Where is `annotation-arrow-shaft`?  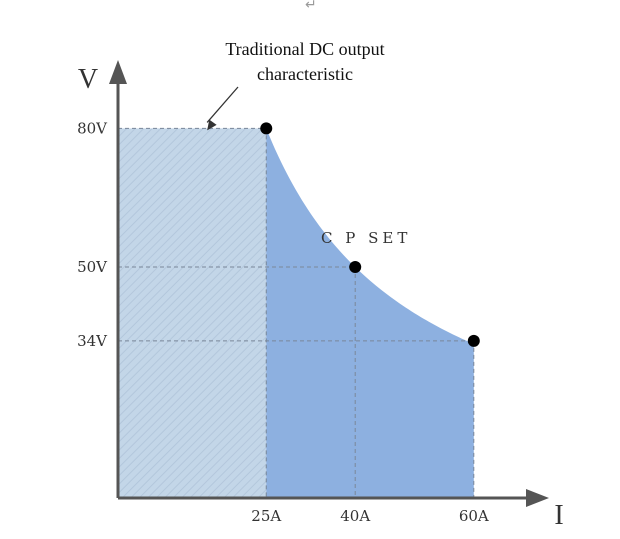
annotation-arrow-shaft is located at coordinates (222, 104).